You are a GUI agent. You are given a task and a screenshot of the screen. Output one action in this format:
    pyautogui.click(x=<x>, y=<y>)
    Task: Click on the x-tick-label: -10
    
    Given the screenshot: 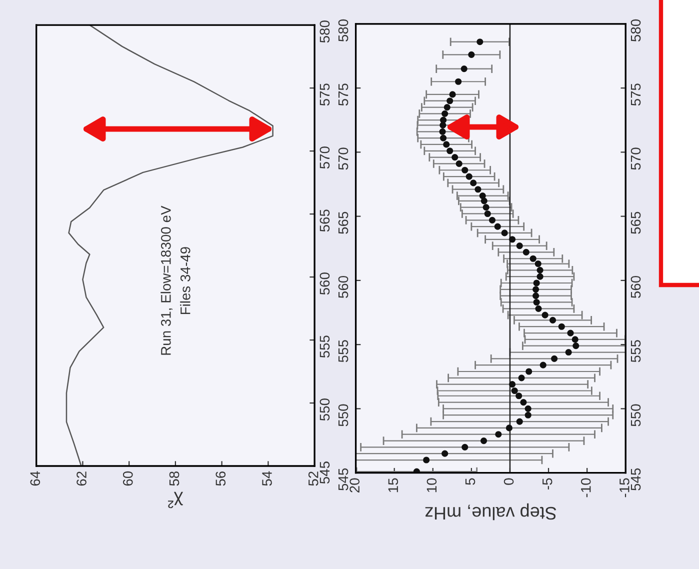 What is the action you would take?
    pyautogui.click(x=585, y=488)
    